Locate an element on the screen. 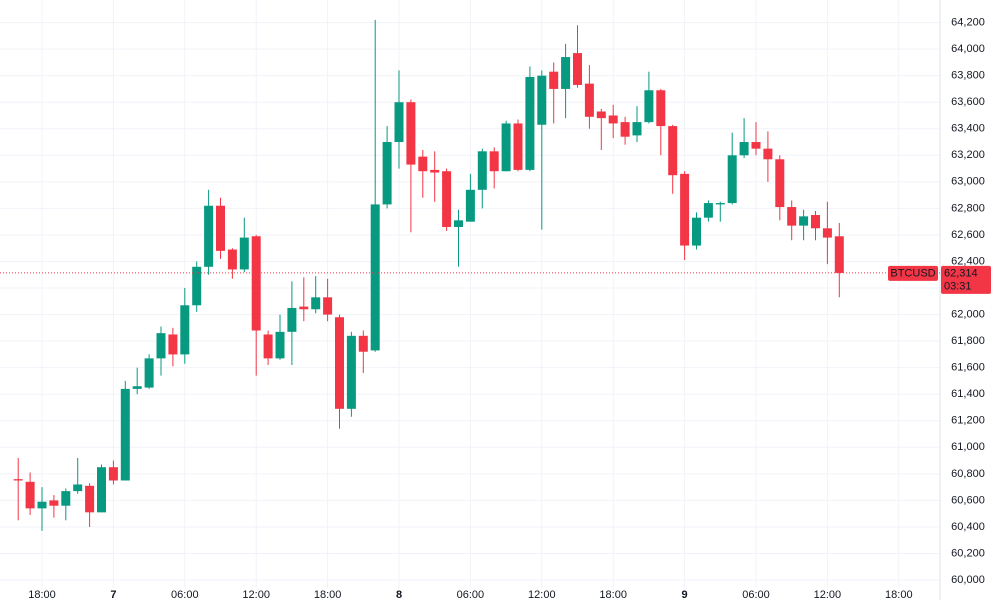  y-tick-label: 60,800 is located at coordinates (968, 474).